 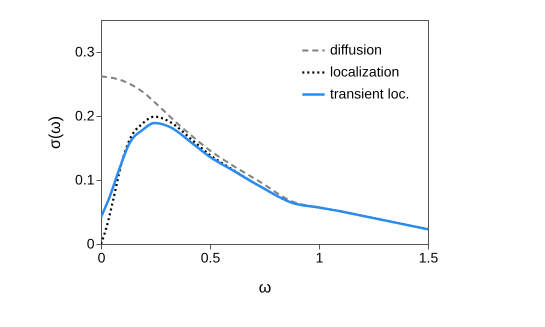 I want to click on y-tick-label: 0.1, so click(x=85, y=180).